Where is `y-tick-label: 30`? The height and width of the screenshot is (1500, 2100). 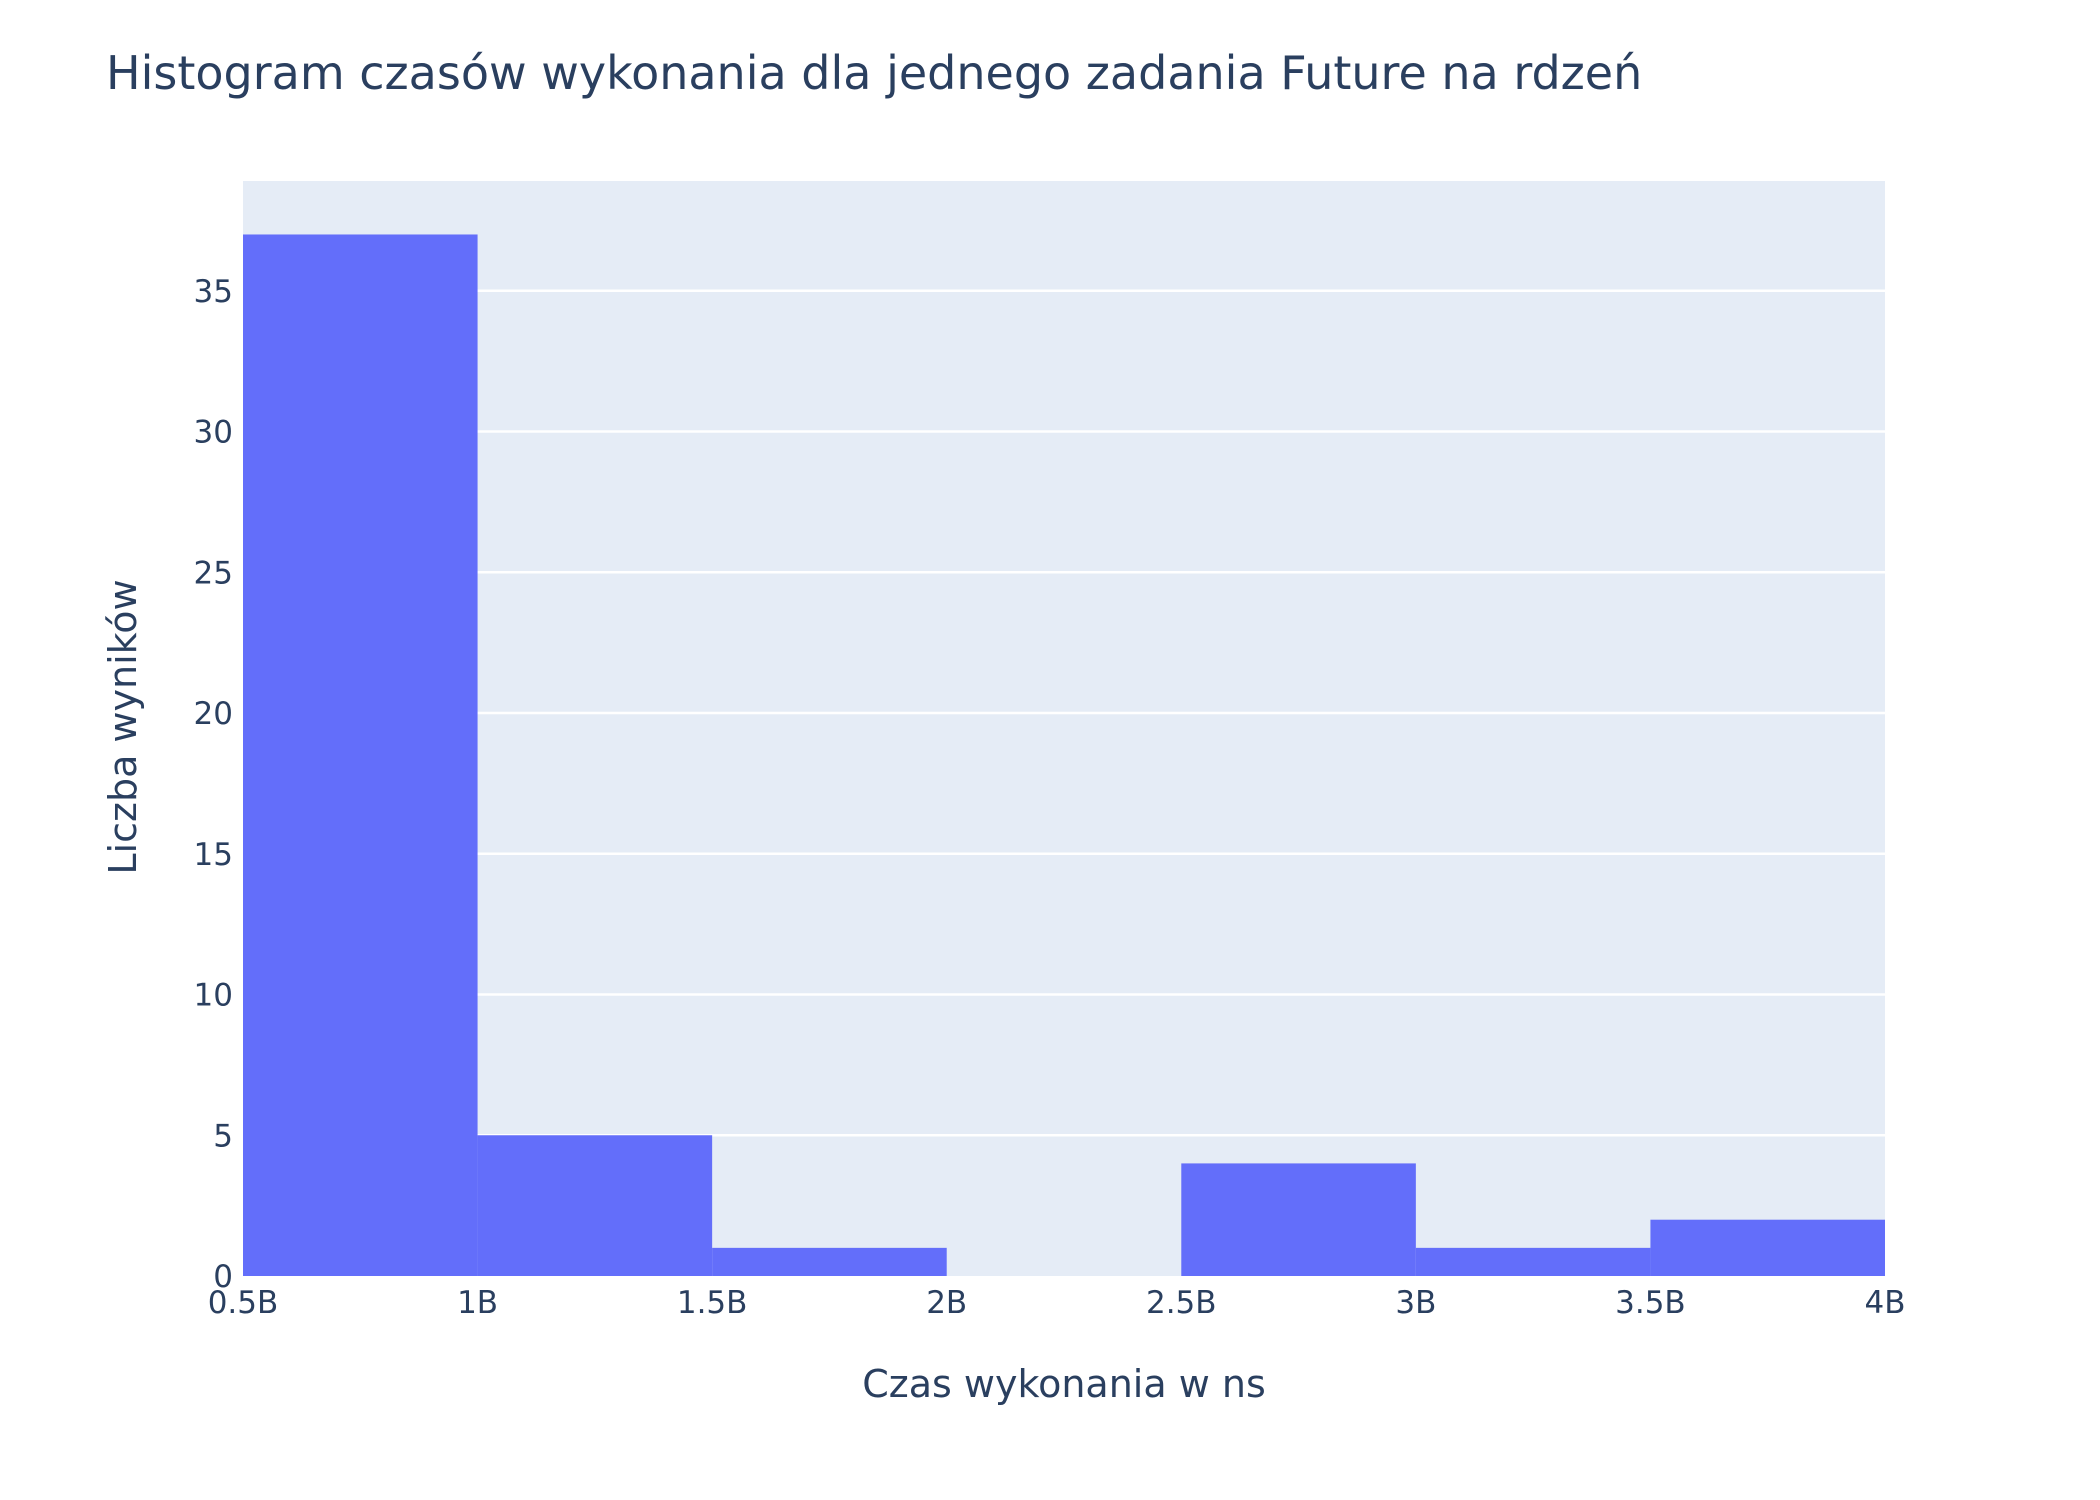
y-tick-label: 30 is located at coordinates (213, 433).